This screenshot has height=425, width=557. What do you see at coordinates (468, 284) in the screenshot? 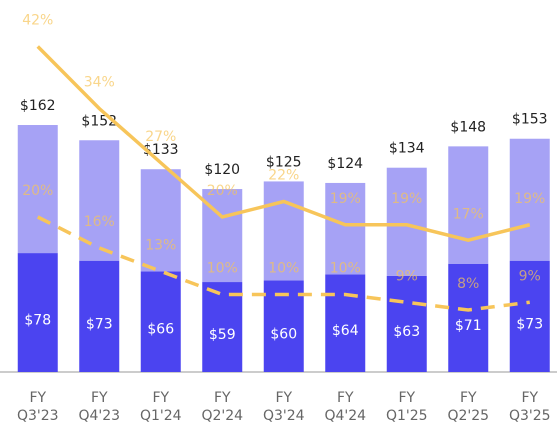
I see `line-label: 8%` at bounding box center [468, 284].